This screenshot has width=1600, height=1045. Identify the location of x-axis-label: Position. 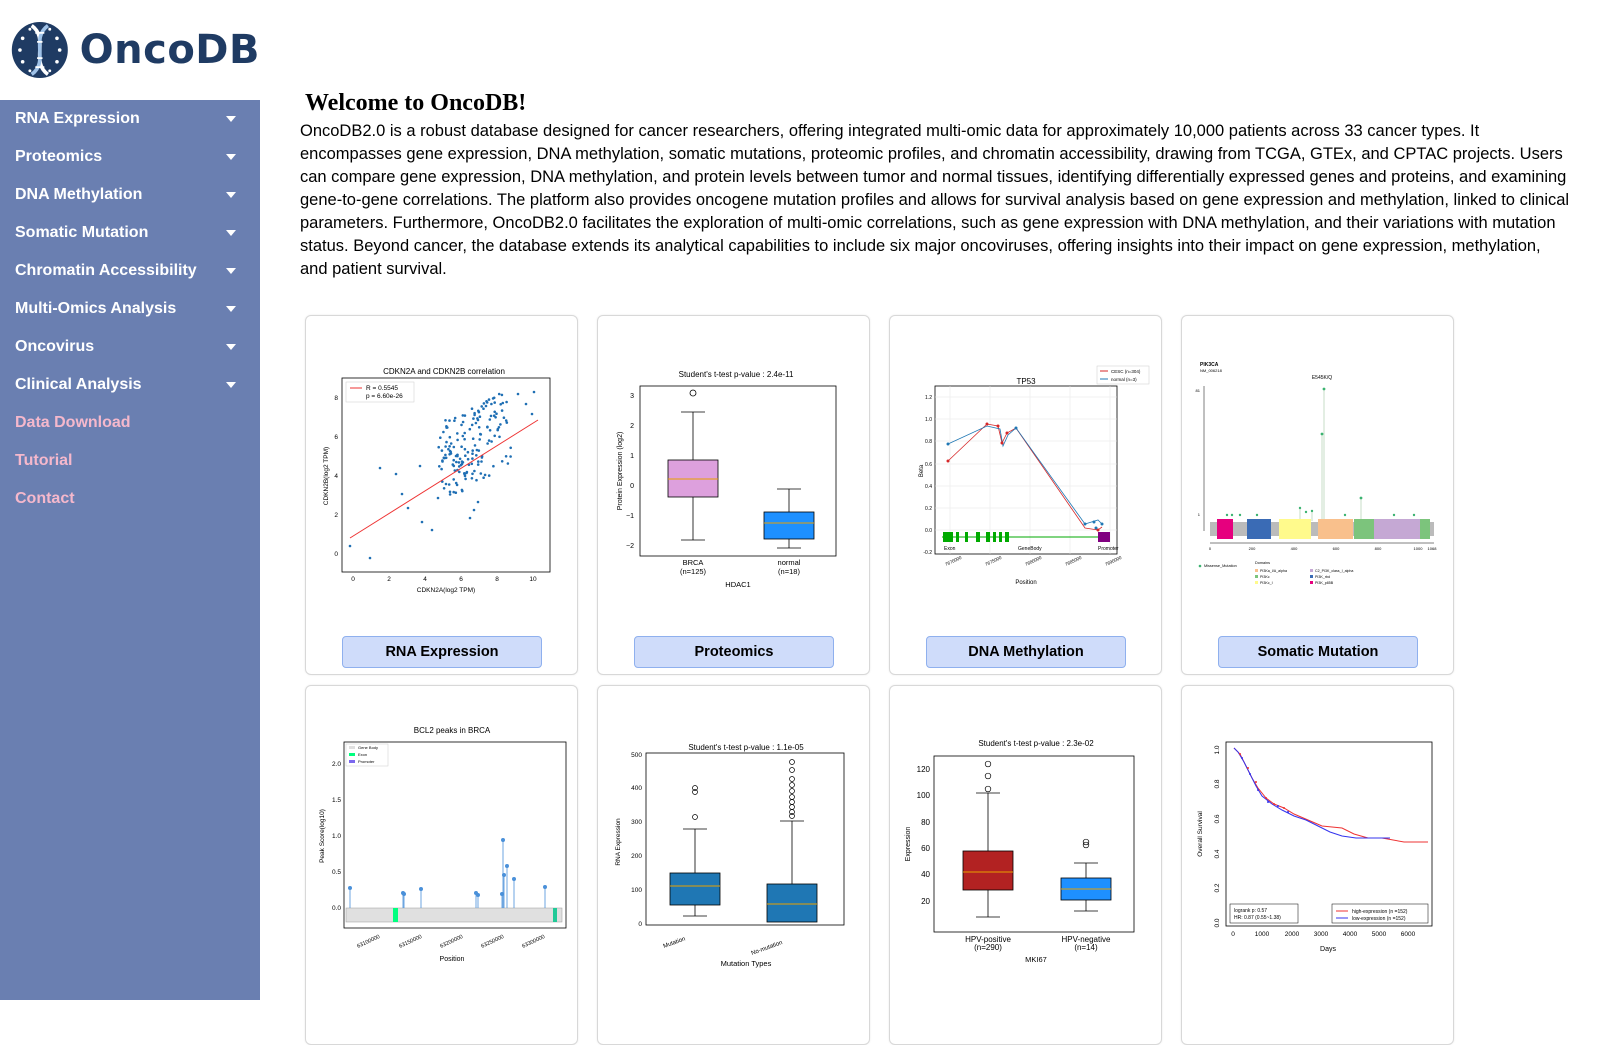
(452, 959).